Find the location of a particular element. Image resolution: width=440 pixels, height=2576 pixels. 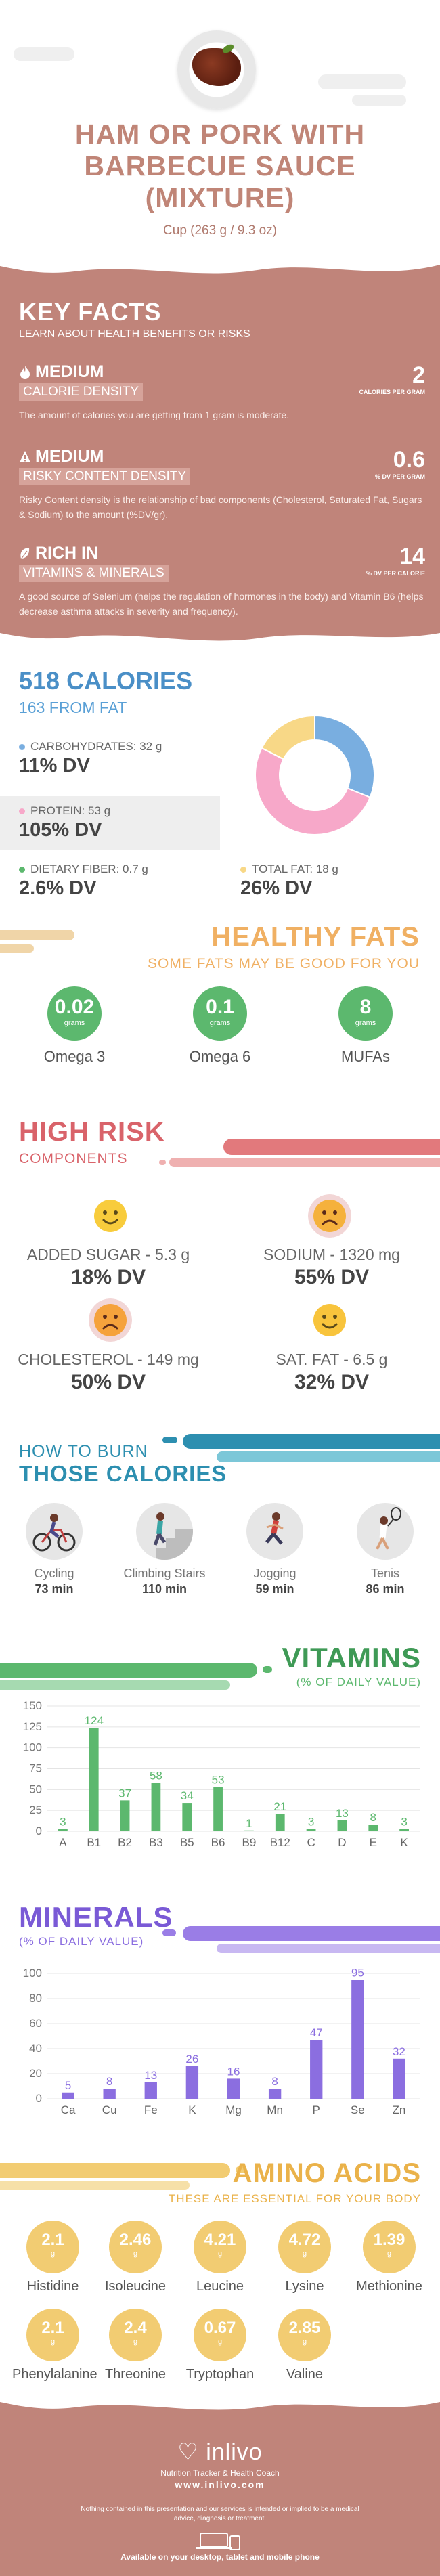

x-tick-label: K is located at coordinates (404, 1842).